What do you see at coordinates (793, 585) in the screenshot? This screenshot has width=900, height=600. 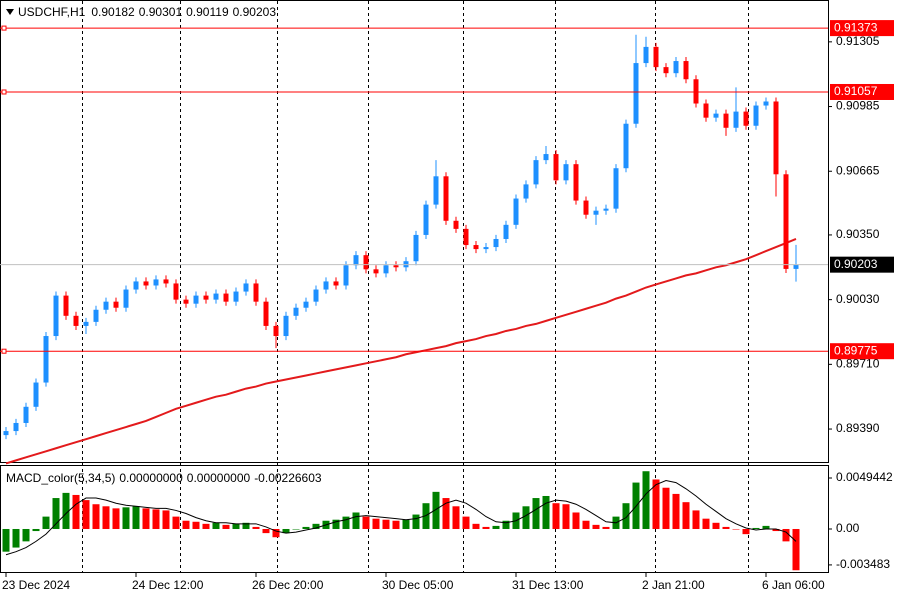 I see `x-tick-label: 6 Jan 06:00` at bounding box center [793, 585].